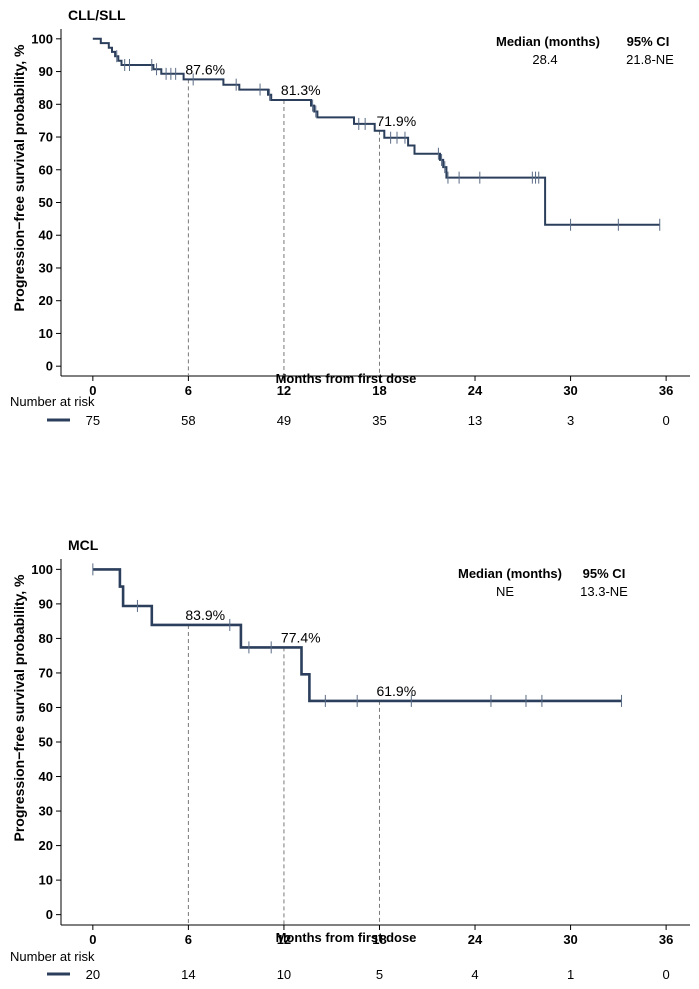 Image resolution: width=699 pixels, height=989 pixels. Describe the element at coordinates (93, 974) in the screenshot. I see `risk-count: 20` at that location.